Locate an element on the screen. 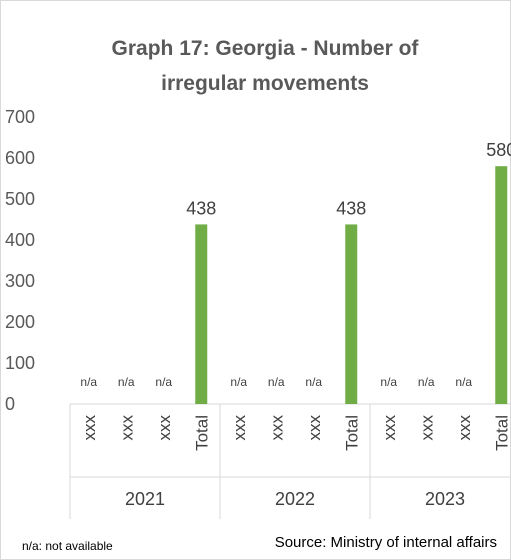 This screenshot has height=560, width=511. footnote: n/a: not available is located at coordinates (67, 546).